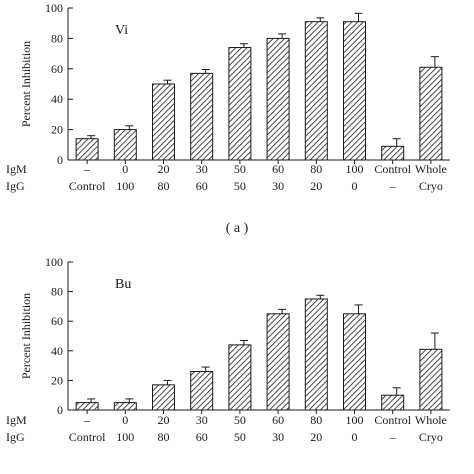  I want to click on panel-label: Bu, so click(123, 284).